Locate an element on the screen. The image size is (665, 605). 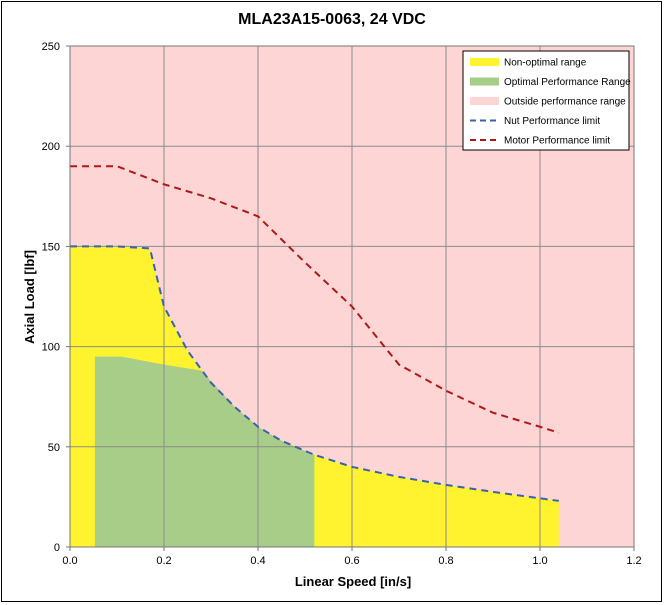
legend-item: Optimal Performance Range is located at coordinates (550, 82).